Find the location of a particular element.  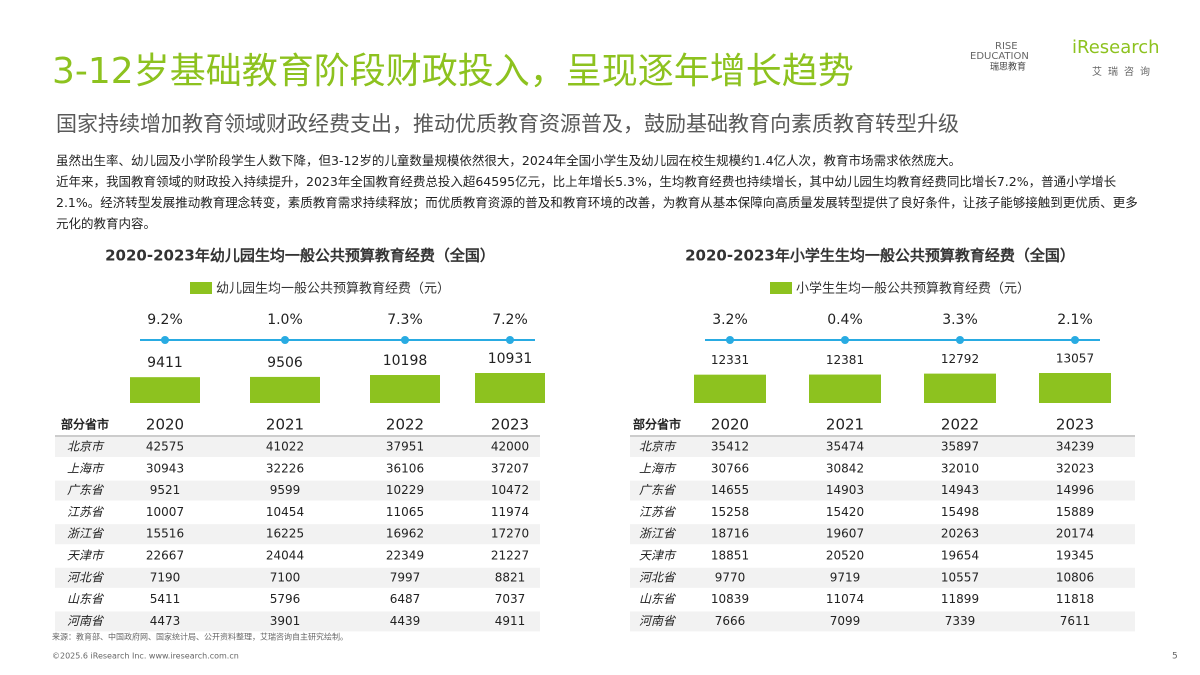

table-cell: 10806 is located at coordinates (1075, 577).